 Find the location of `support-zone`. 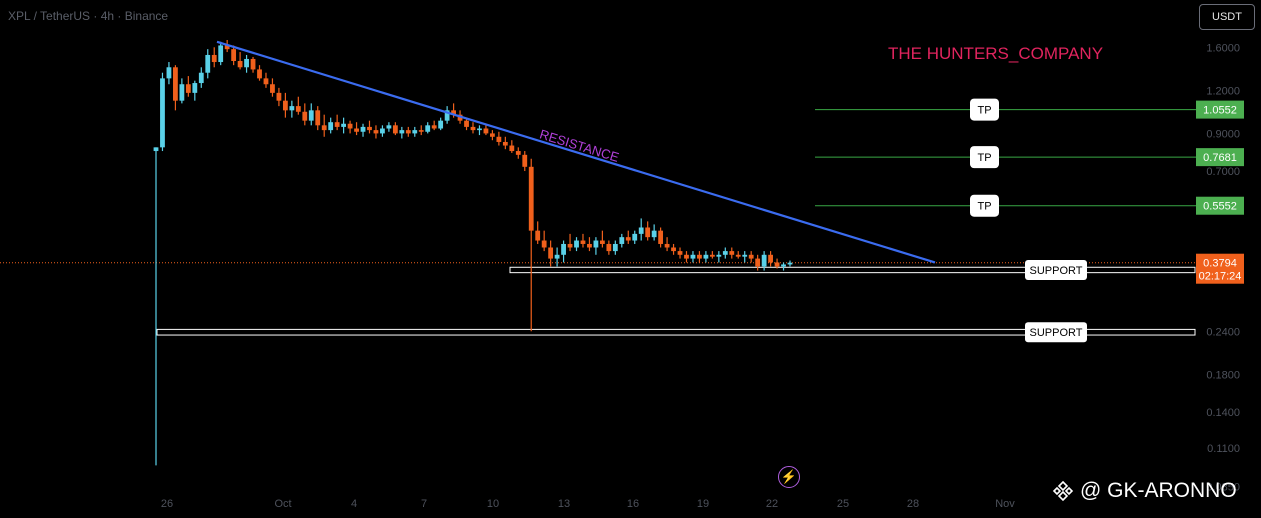

support-zone is located at coordinates (676, 332).